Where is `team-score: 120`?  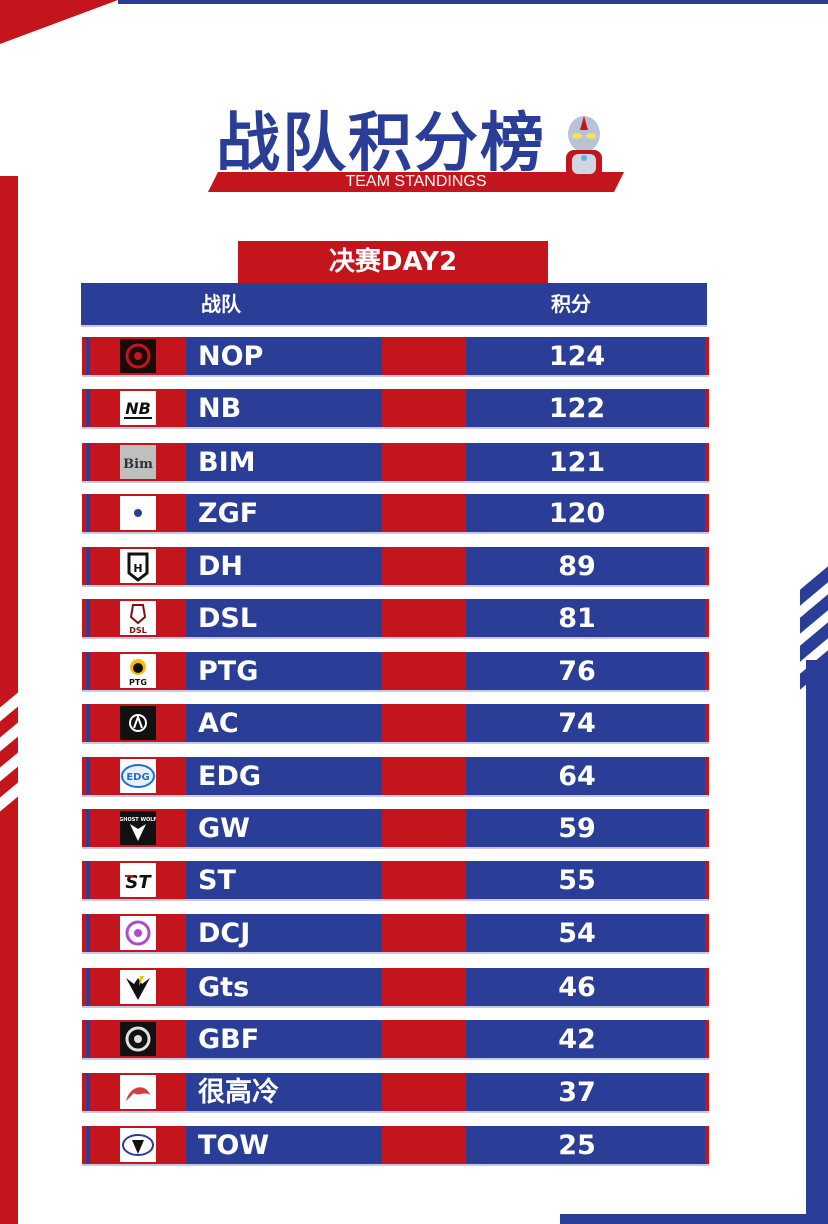 team-score: 120 is located at coordinates (577, 513).